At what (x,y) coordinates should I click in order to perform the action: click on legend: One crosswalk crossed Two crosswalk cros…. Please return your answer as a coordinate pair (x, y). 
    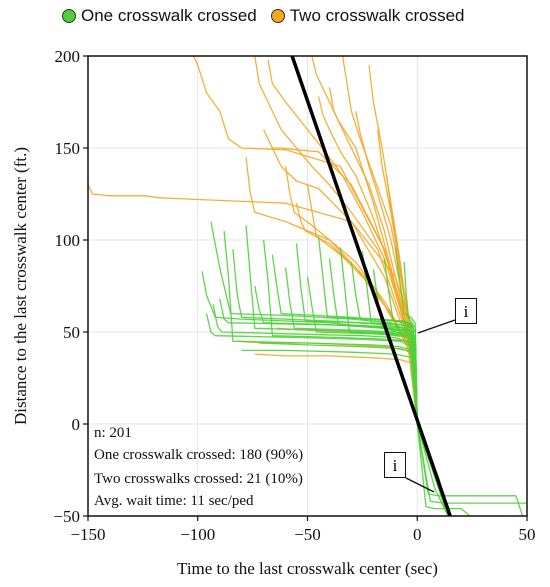
    Looking at the image, I should click on (270, 16).